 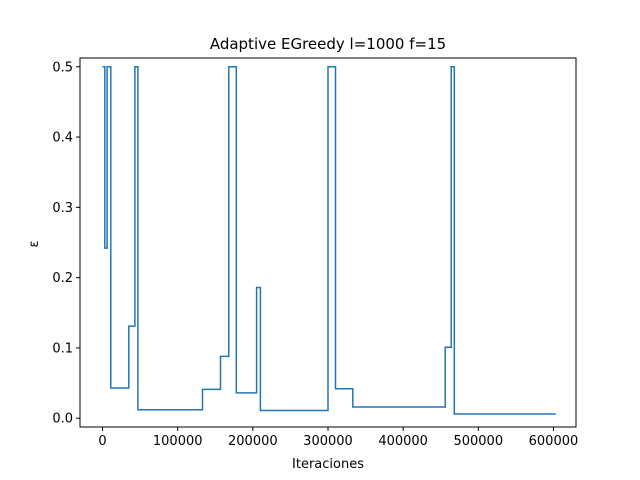 I want to click on x-tick-label: 200000, so click(x=253, y=441).